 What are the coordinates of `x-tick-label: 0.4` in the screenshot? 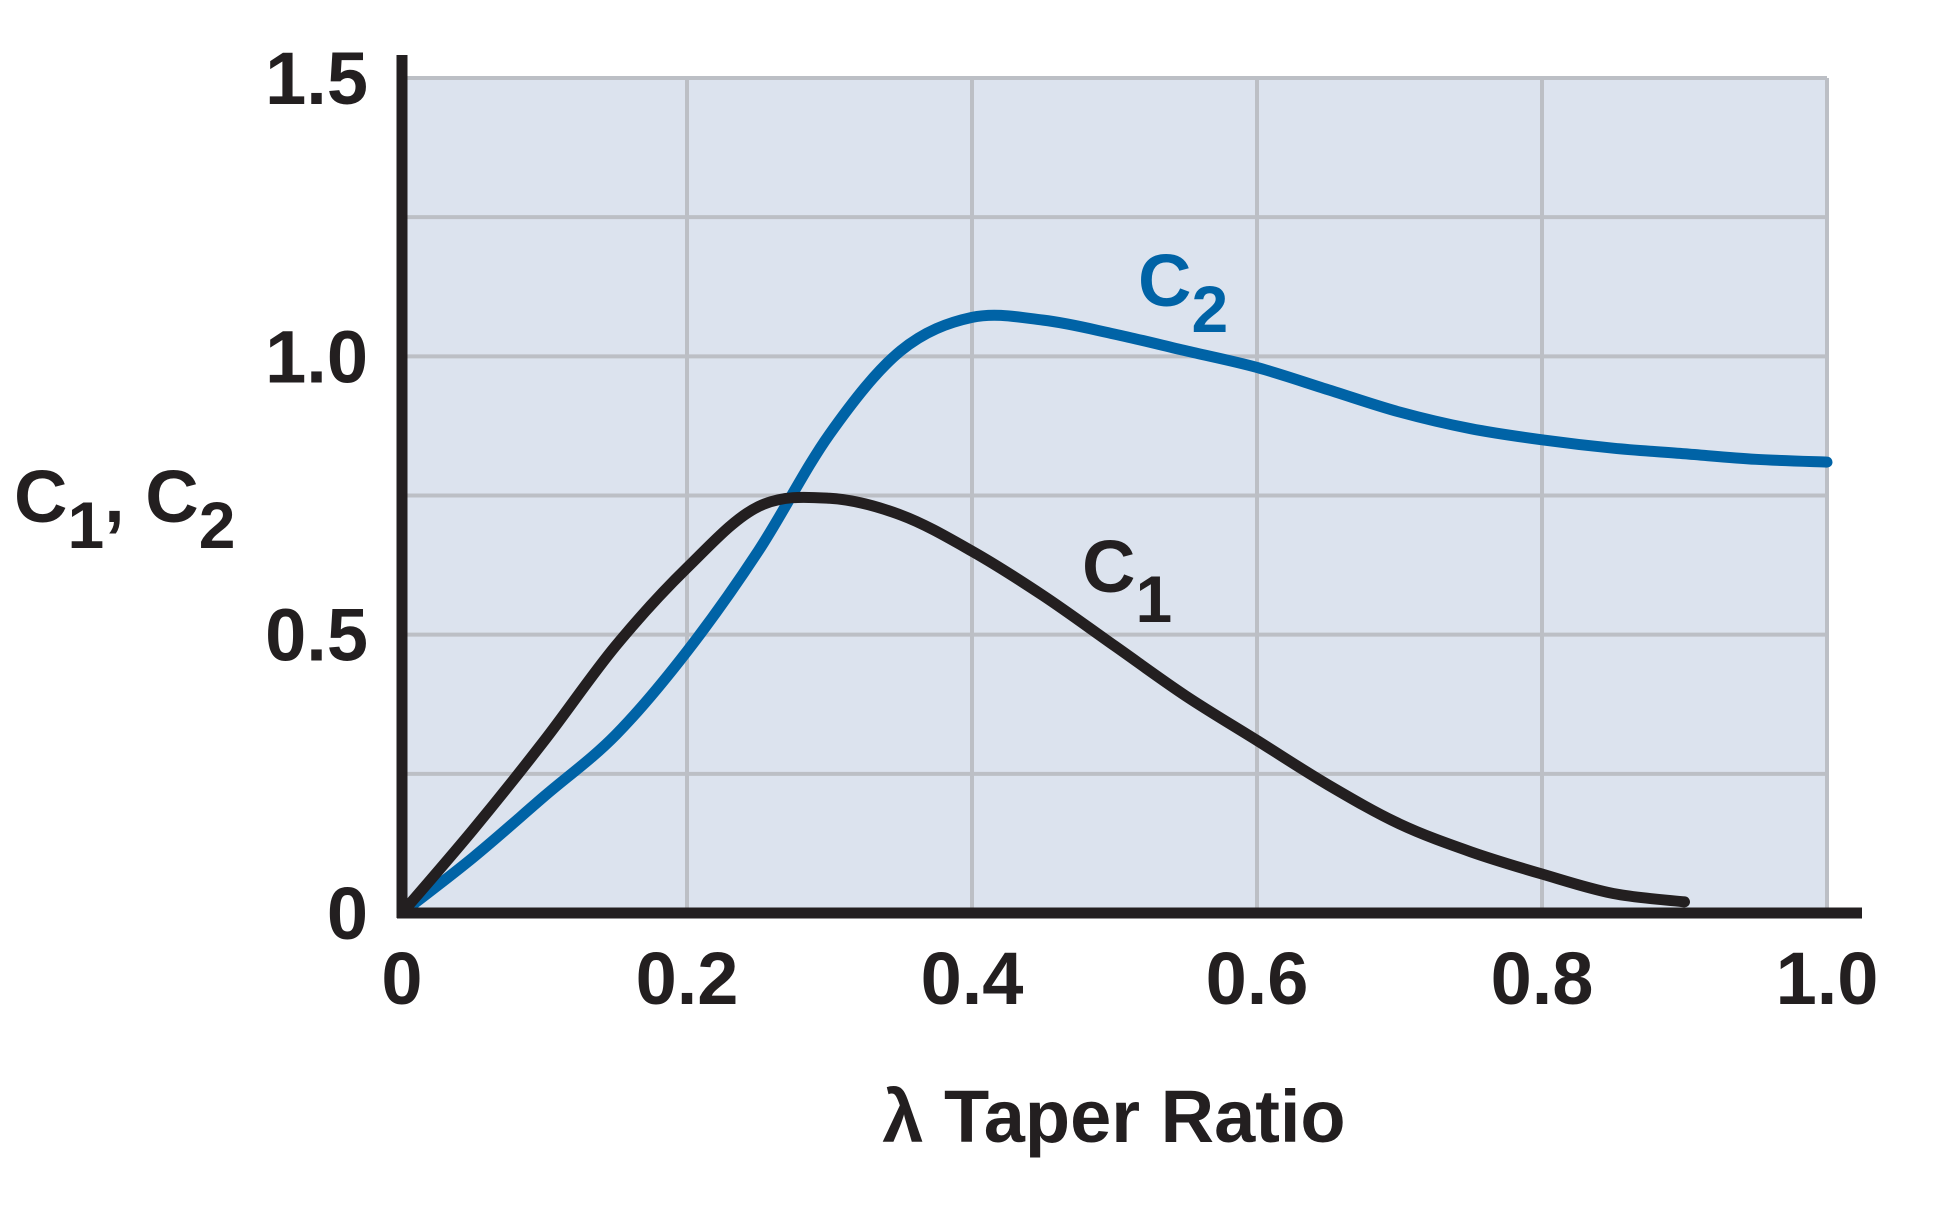 It's located at (972, 978).